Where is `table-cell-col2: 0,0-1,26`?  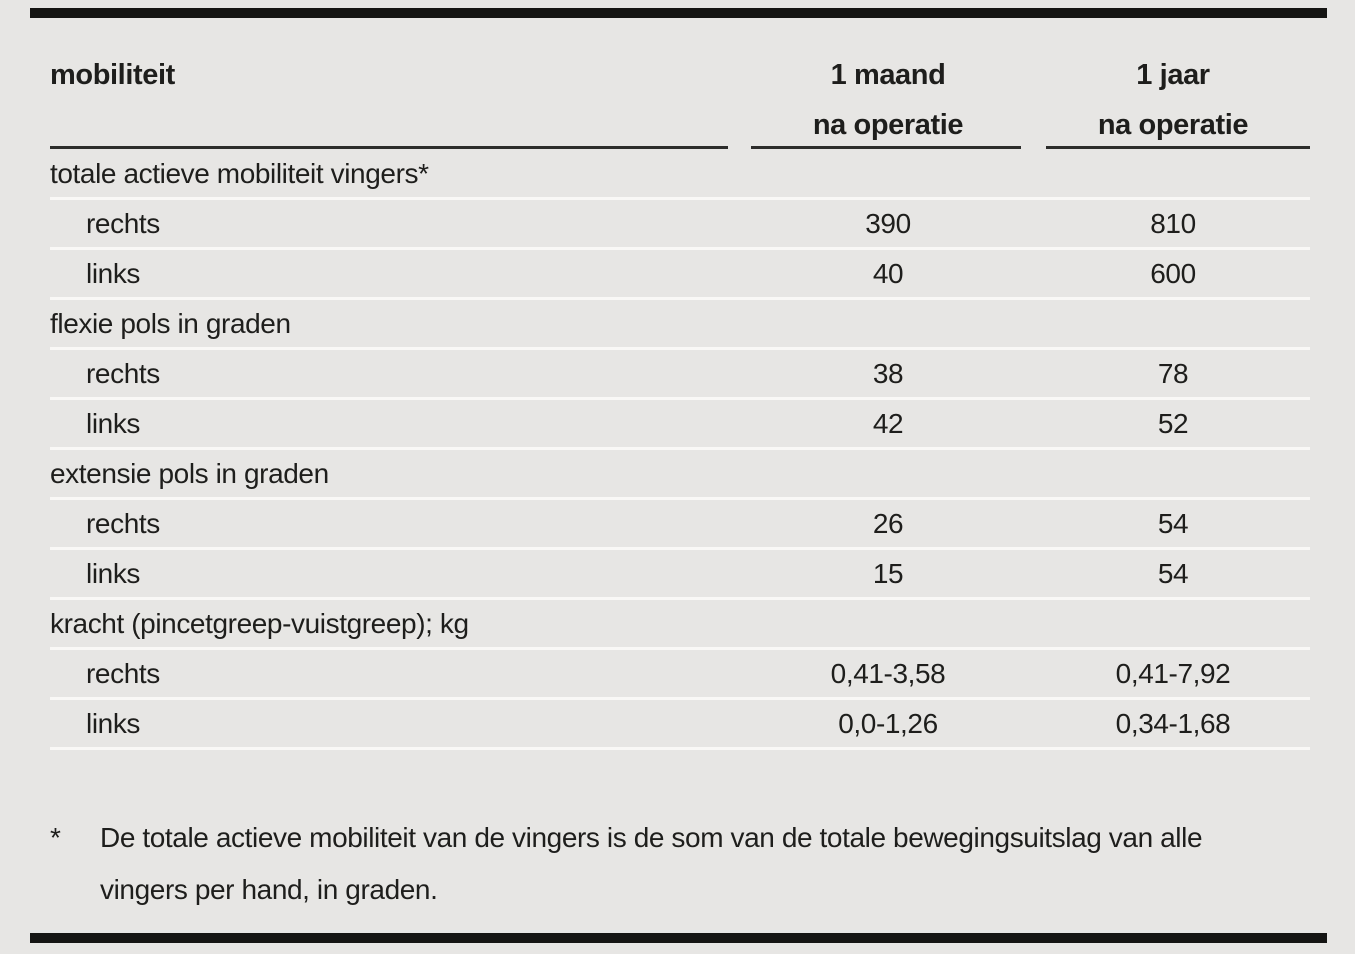
table-cell-col2: 0,0-1,26 is located at coordinates (888, 723).